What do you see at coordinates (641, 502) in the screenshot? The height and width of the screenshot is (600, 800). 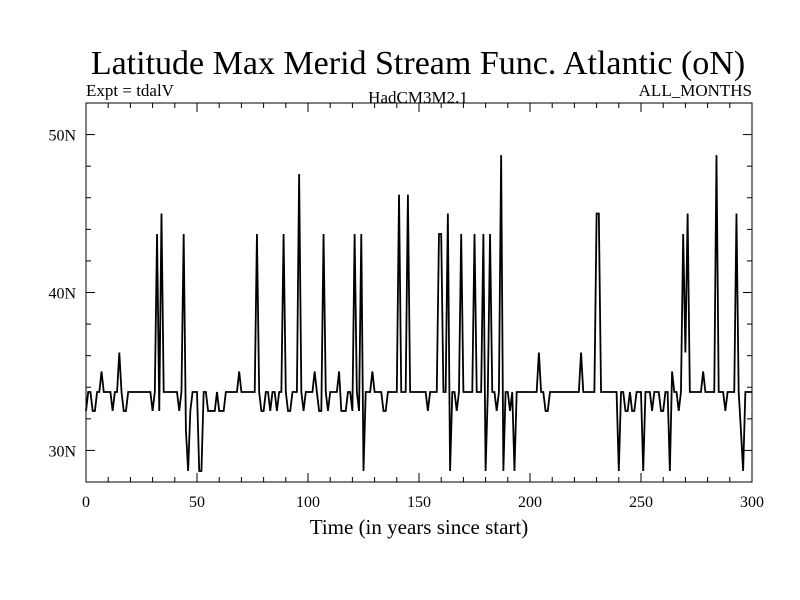 I see `x-tick-label: 250` at bounding box center [641, 502].